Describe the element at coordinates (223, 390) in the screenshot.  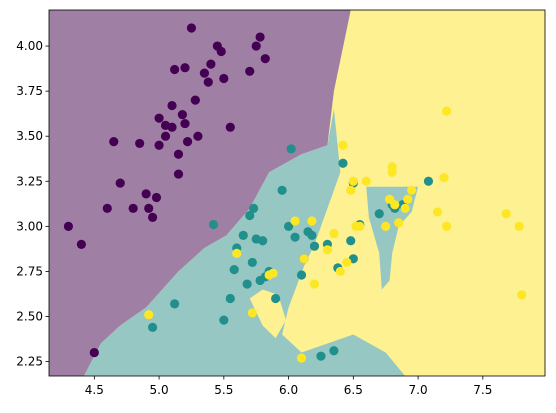
I see `x-tick-label: 5.5` at that location.